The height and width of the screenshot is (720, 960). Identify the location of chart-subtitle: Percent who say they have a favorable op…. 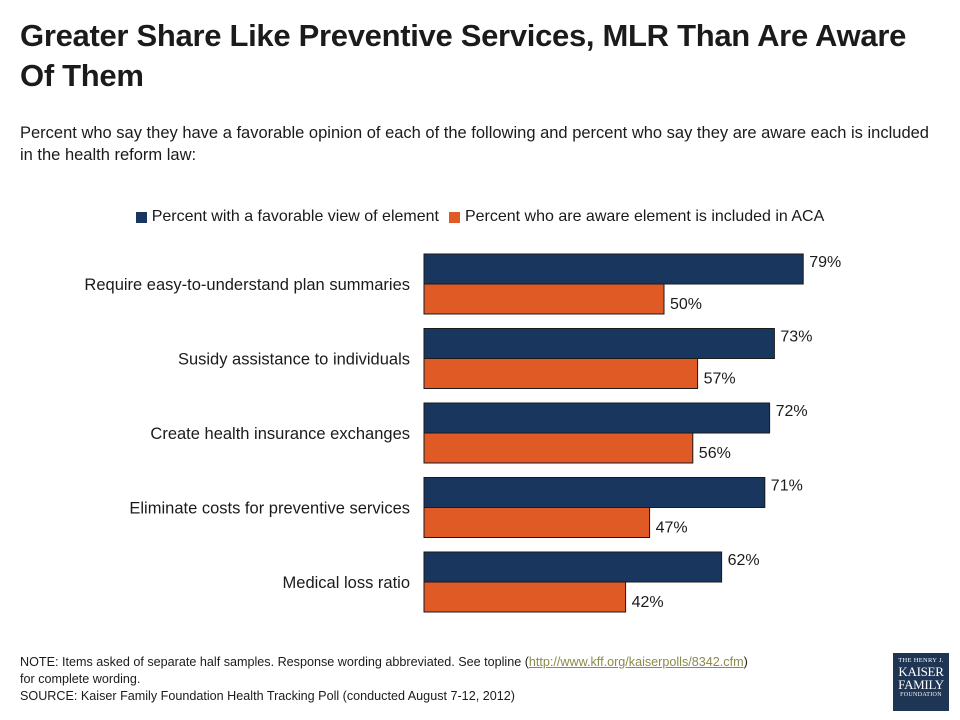
(474, 144).